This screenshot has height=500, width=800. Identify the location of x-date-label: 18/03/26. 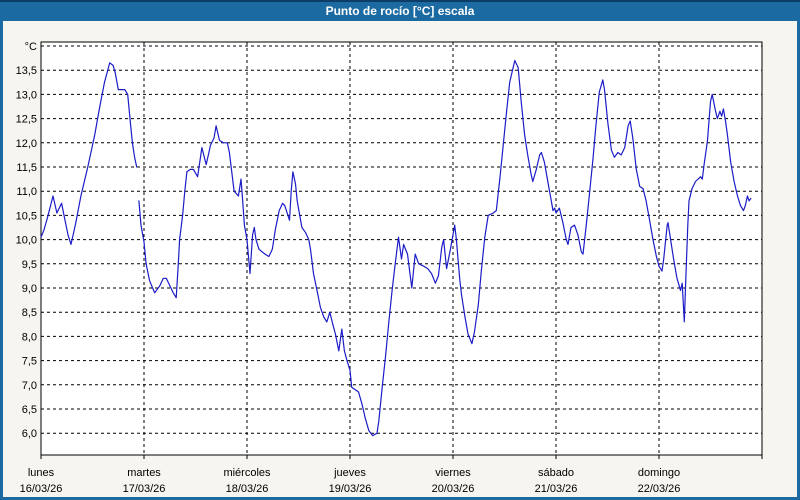
(247, 489).